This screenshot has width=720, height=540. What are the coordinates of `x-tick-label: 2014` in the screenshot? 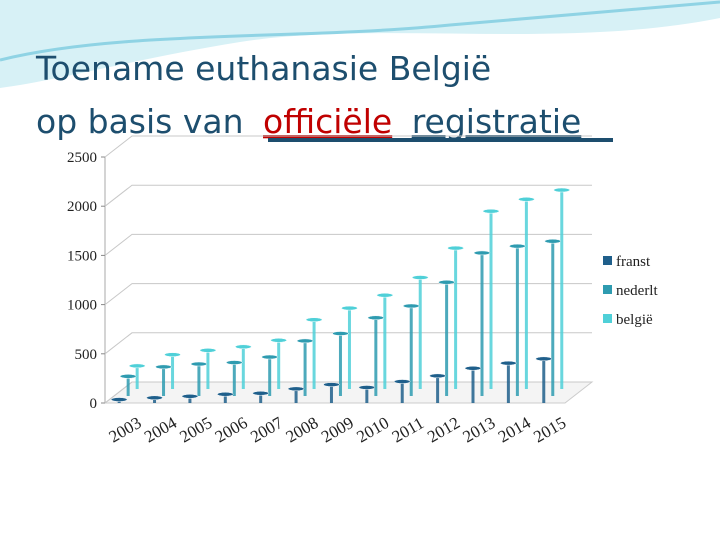 It's located at (514, 430).